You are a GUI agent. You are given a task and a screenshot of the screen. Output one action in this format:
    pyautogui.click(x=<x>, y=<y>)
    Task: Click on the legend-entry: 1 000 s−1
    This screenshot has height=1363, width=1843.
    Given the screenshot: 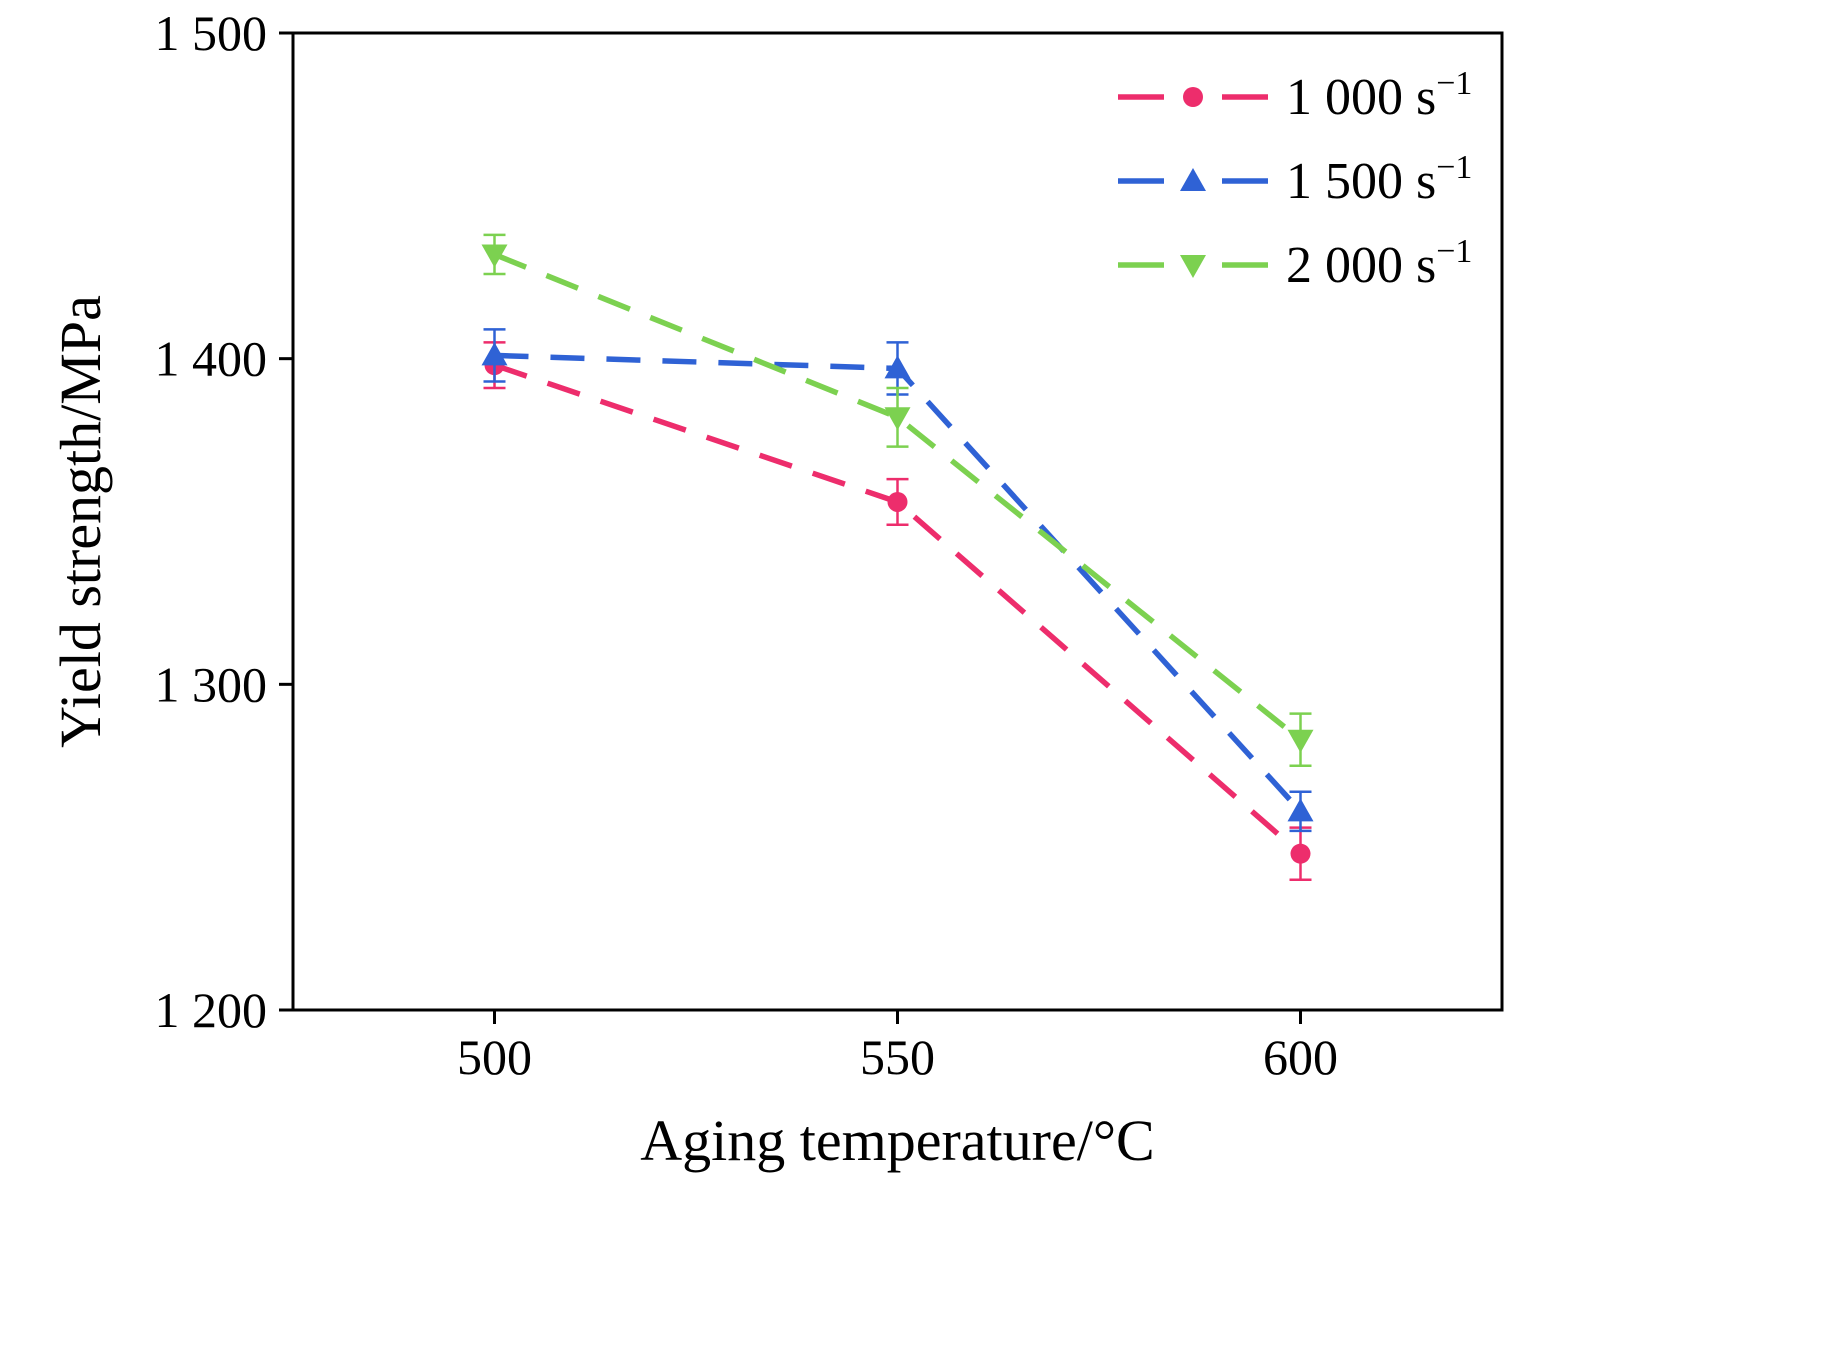 What is the action you would take?
    pyautogui.click(x=1295, y=95)
    